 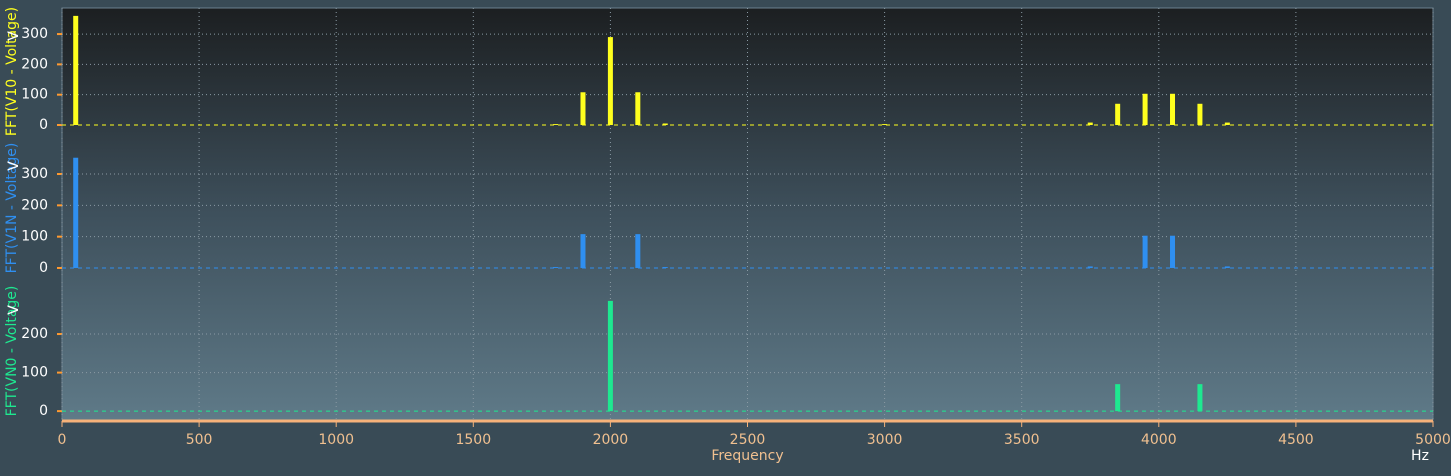 I want to click on y-axis-label: FFT(VN0 - Voltage), so click(x=12, y=351).